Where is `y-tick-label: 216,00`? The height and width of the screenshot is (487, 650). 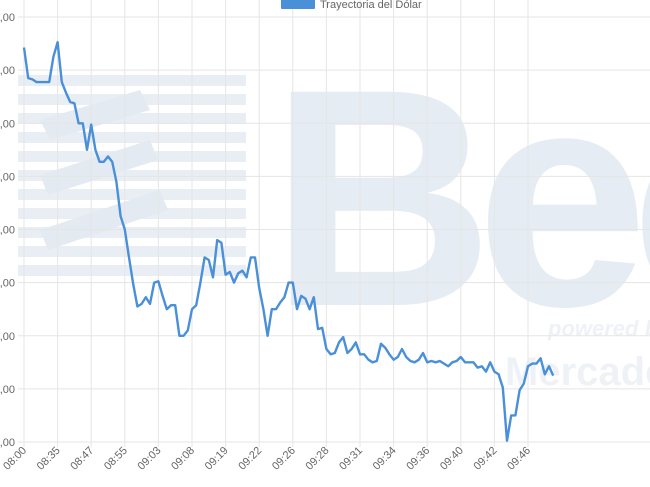
y-tick-label: 216,00 is located at coordinates (7, 71).